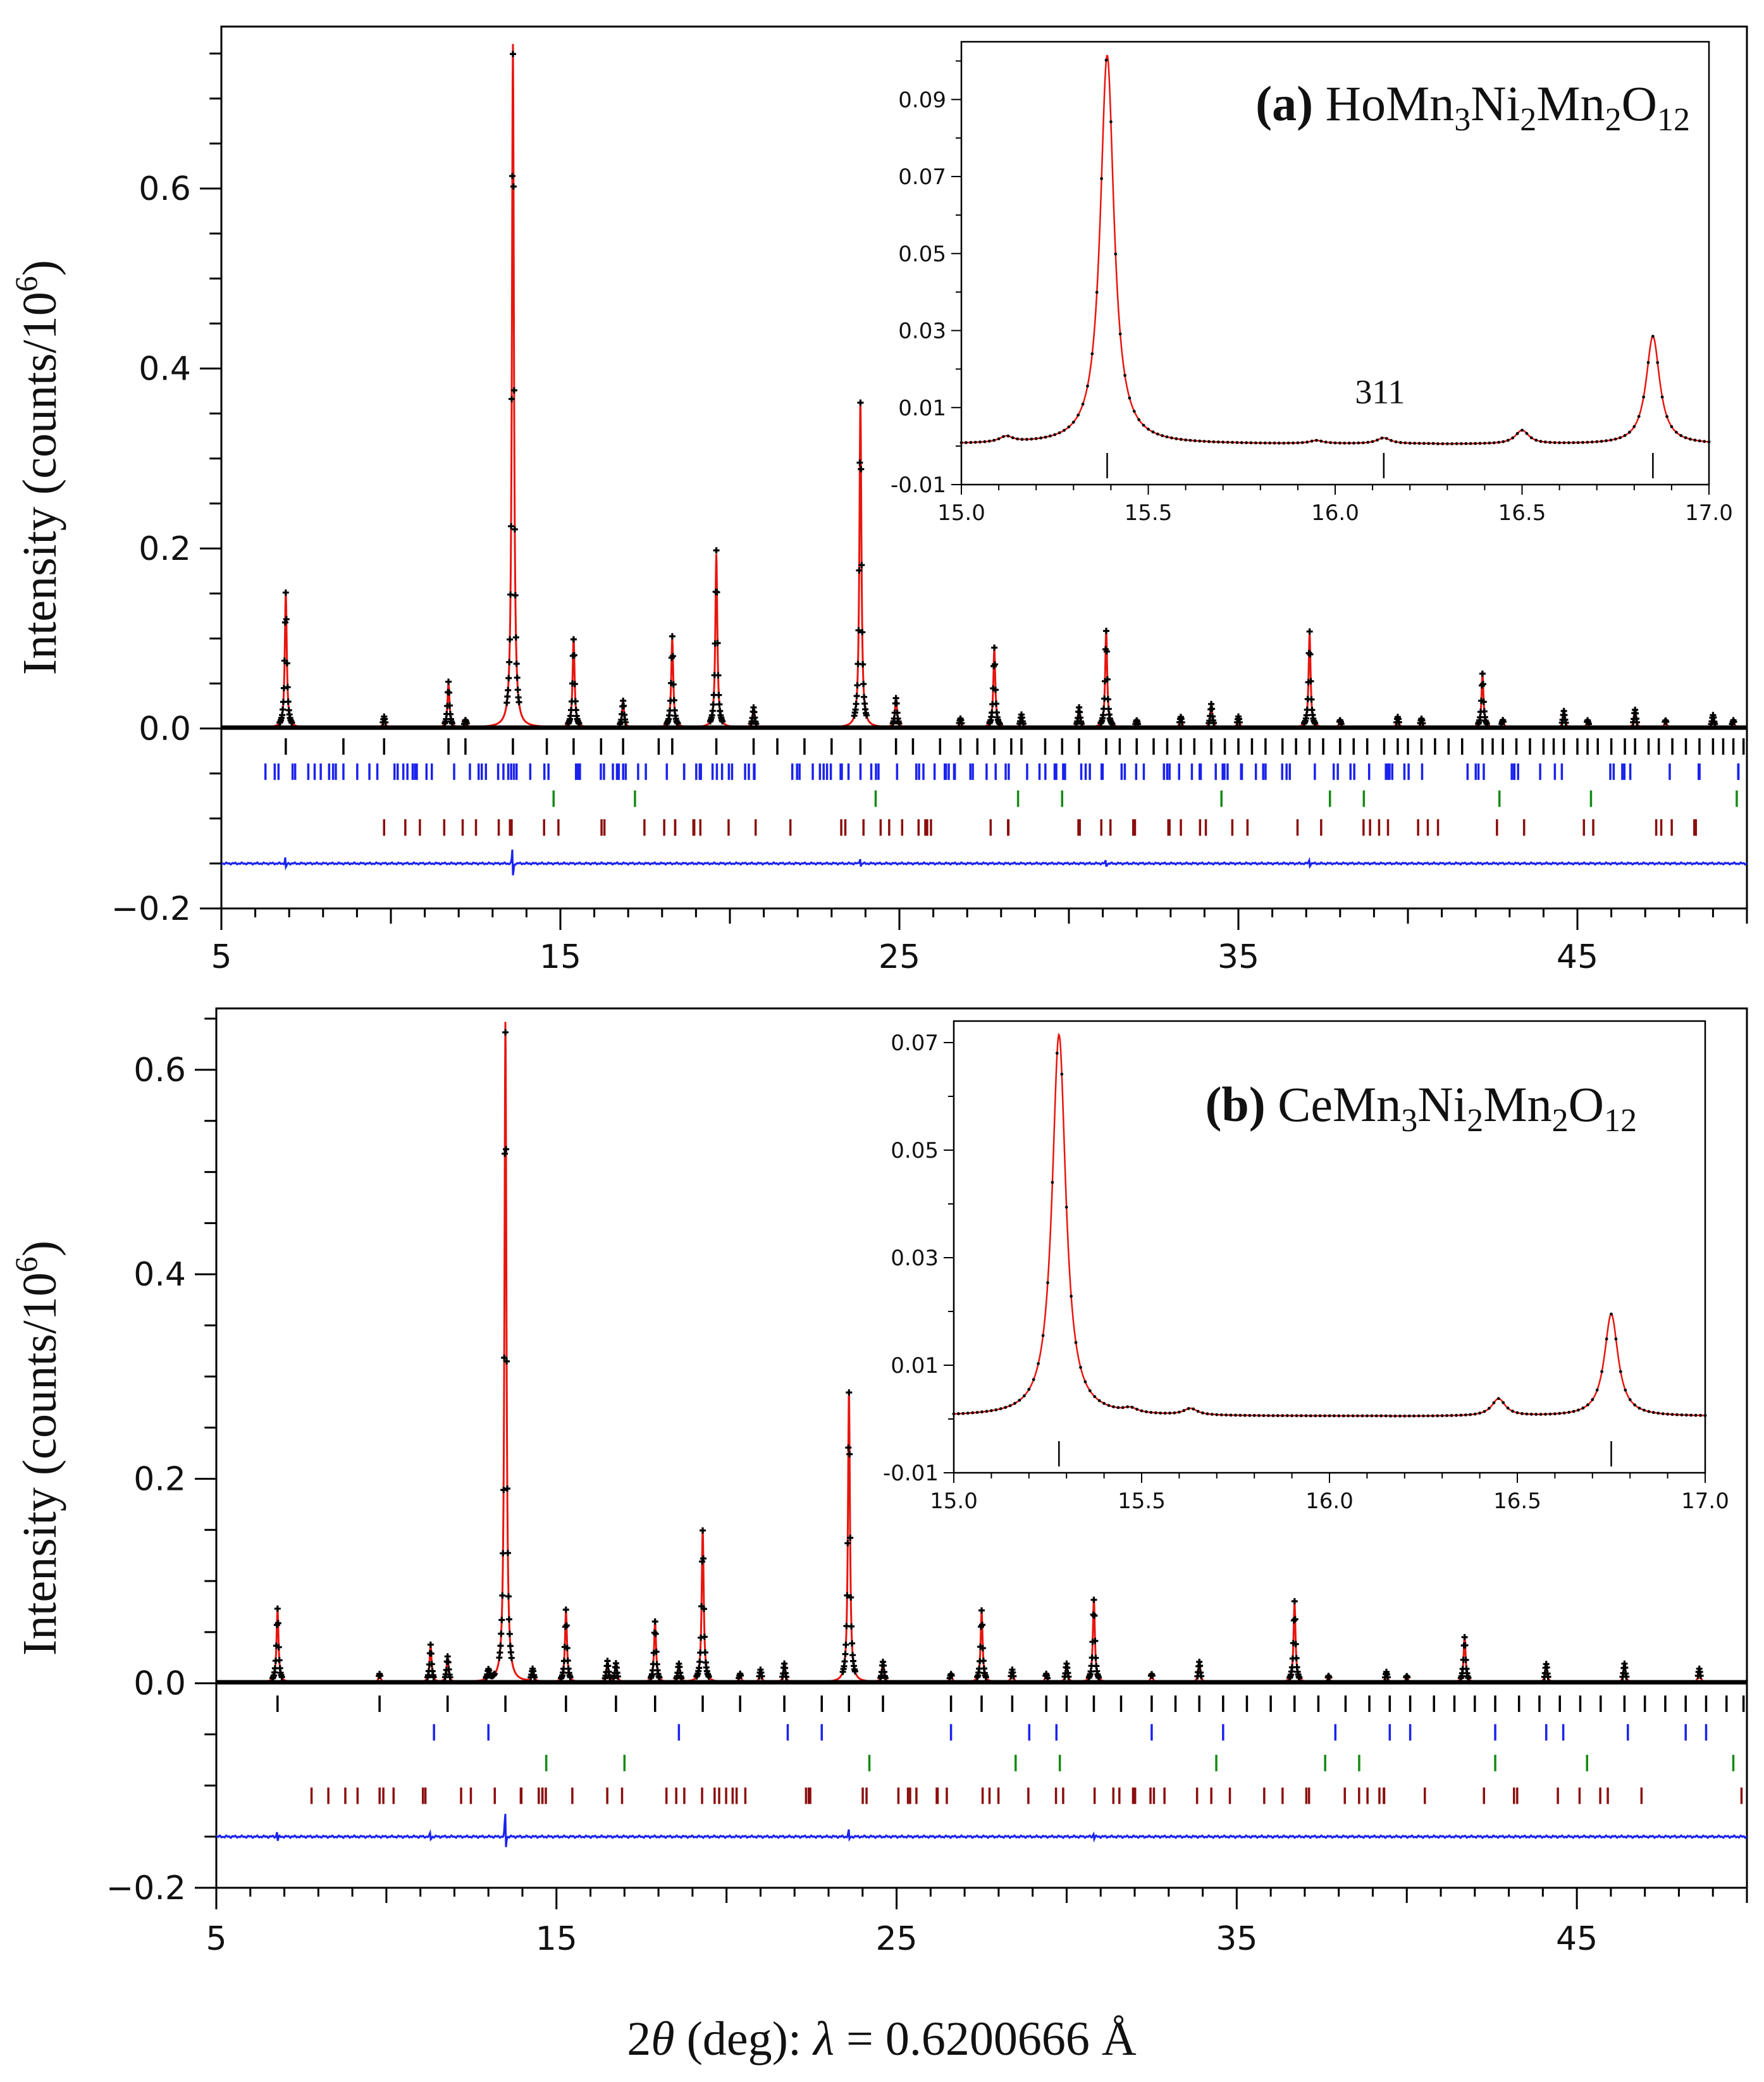 Image resolution: width=1764 pixels, height=2082 pixels. Describe the element at coordinates (1391, 103) in the screenshot. I see `panel-title-part: HoMn` at that location.